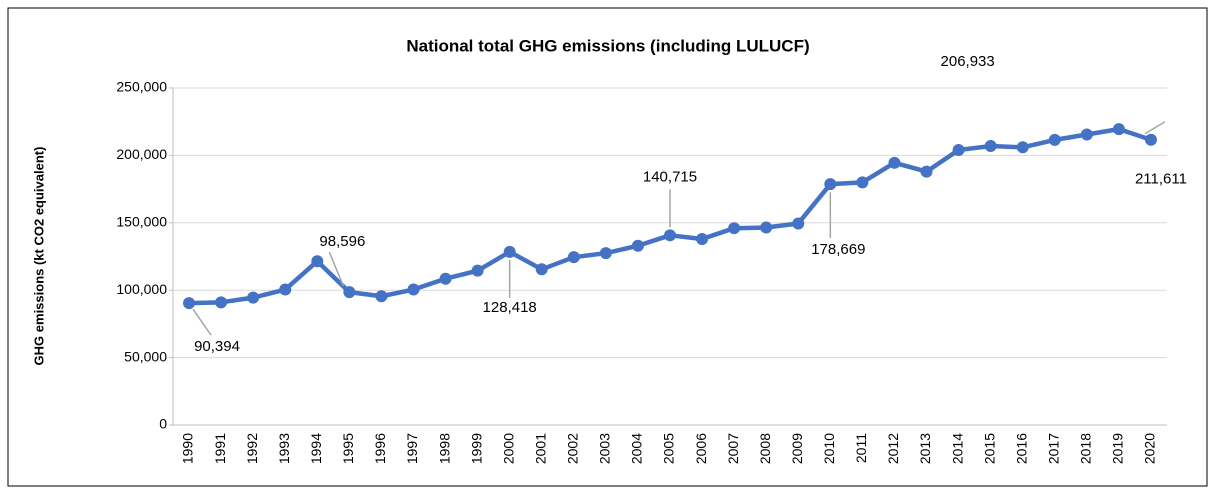  I want to click on y-axis-title: GHG emissions (kt CO2 equivalent), so click(38, 256).